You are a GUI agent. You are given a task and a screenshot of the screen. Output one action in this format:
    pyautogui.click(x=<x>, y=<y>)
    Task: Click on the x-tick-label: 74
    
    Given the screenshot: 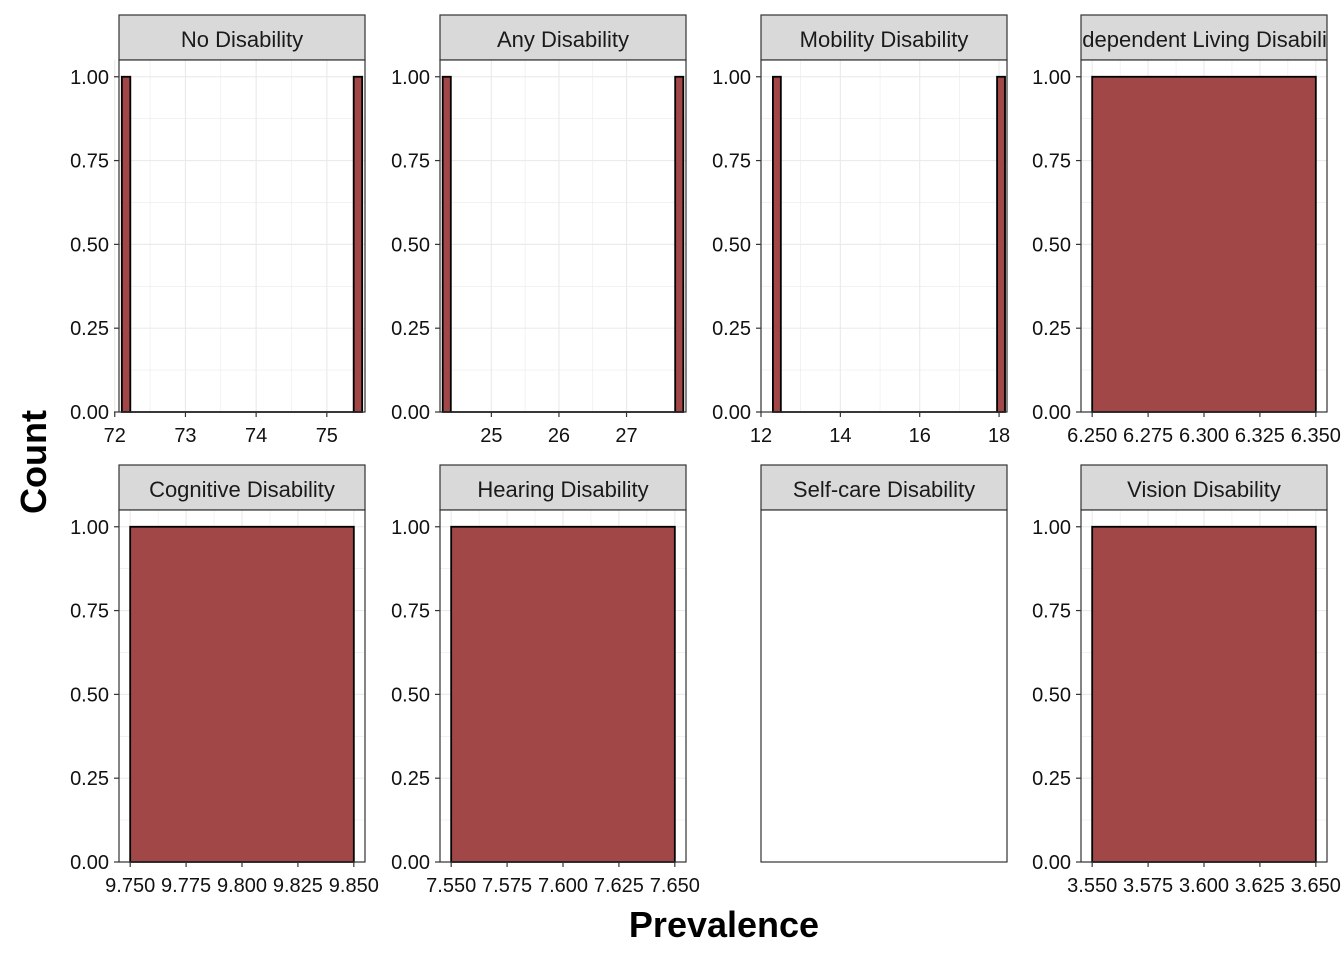 What is the action you would take?
    pyautogui.click(x=256, y=436)
    